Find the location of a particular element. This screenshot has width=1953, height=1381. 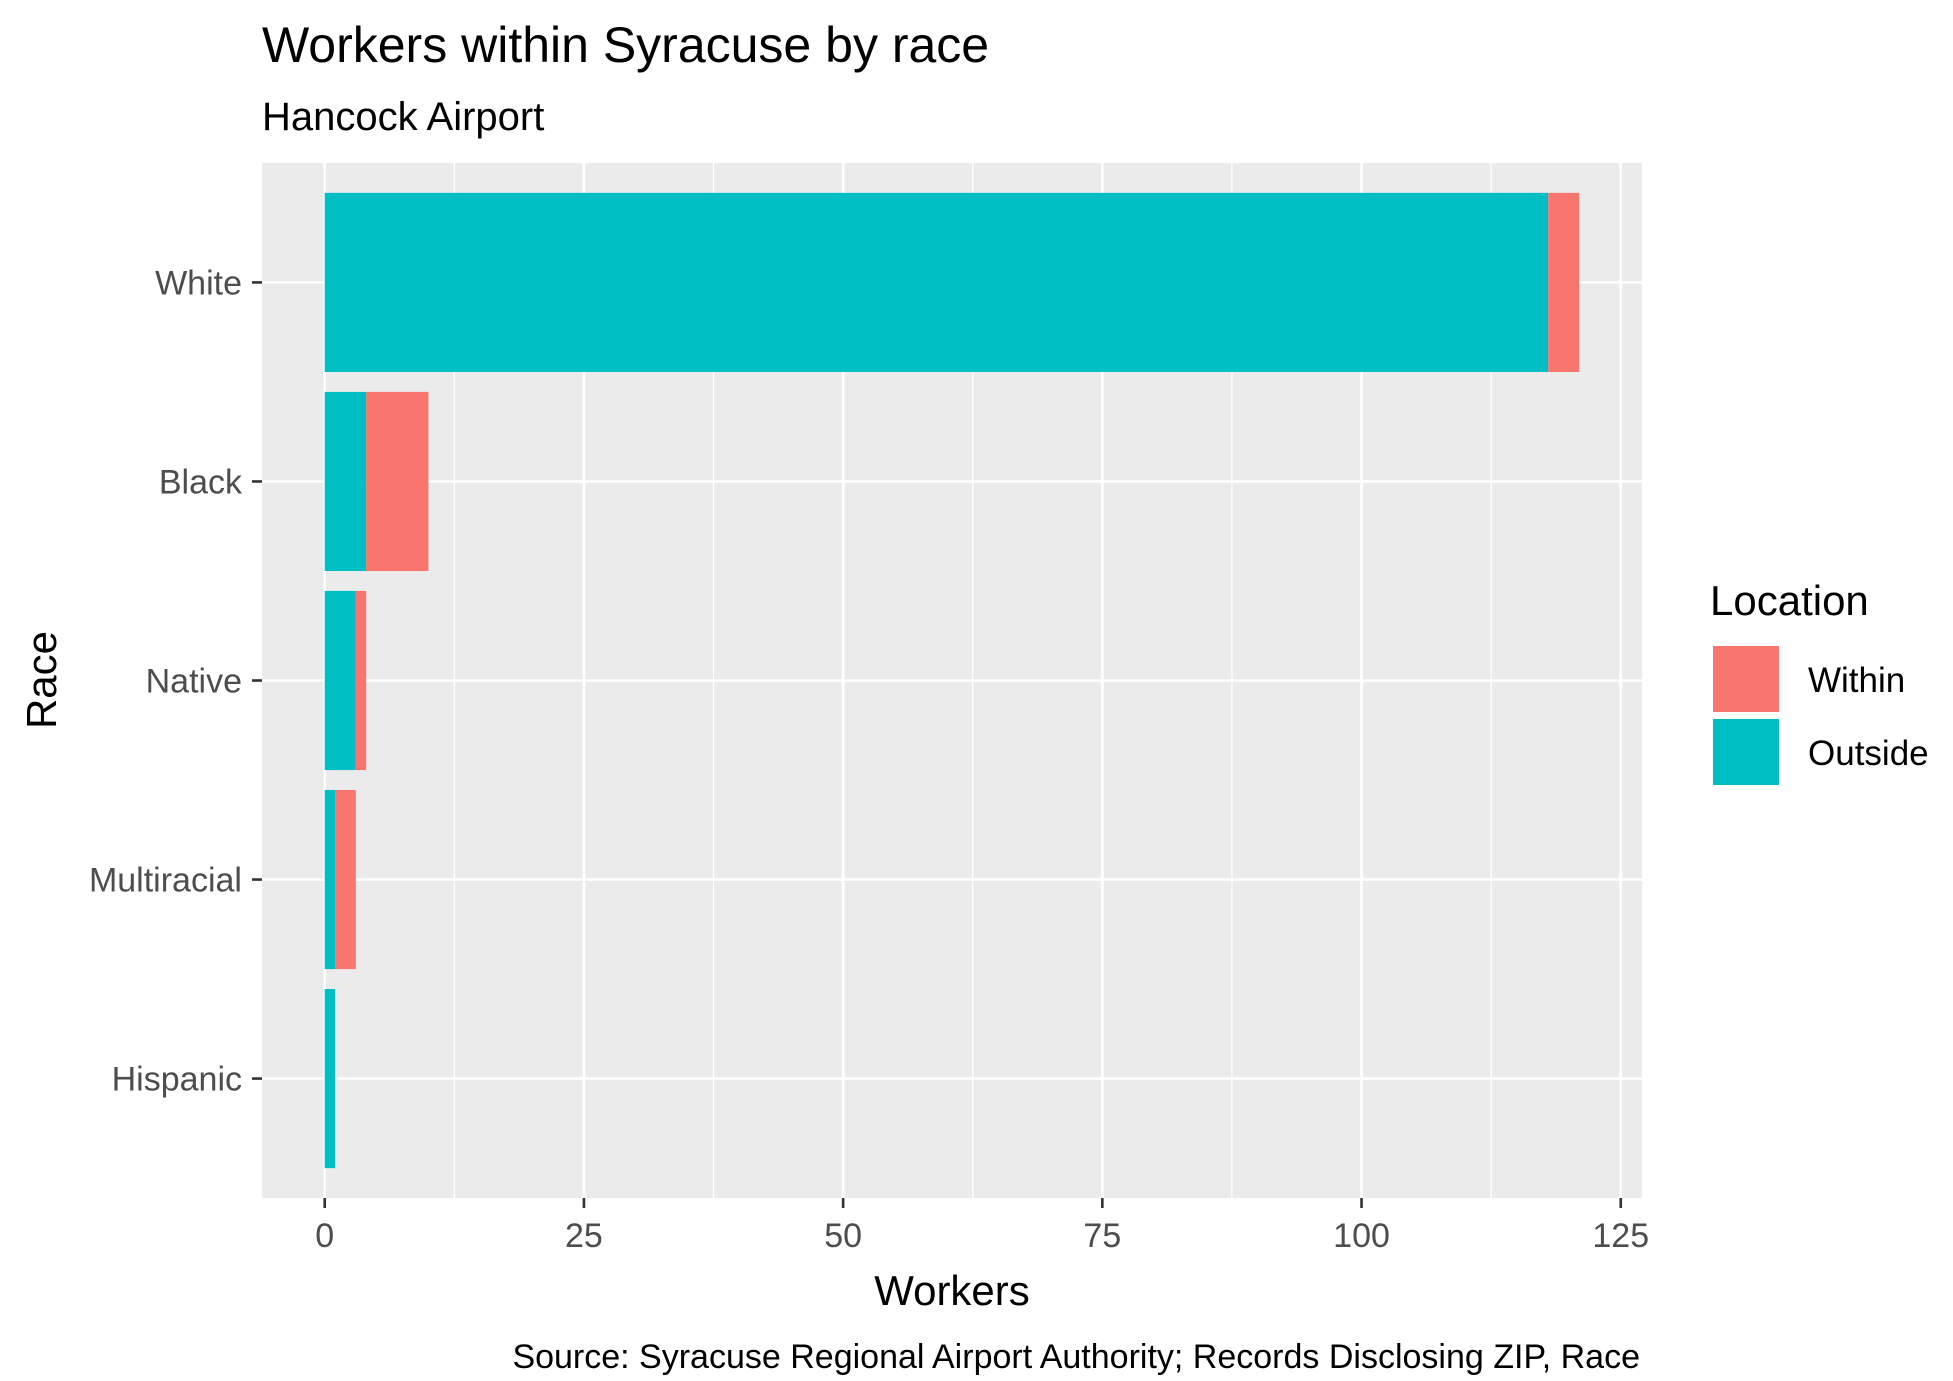

x-tick-label: 0 is located at coordinates (324, 1236).